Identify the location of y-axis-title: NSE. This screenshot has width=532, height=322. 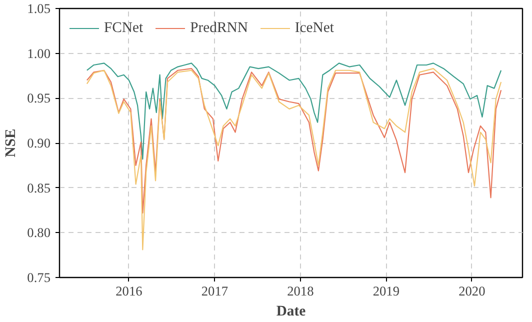
(11, 143).